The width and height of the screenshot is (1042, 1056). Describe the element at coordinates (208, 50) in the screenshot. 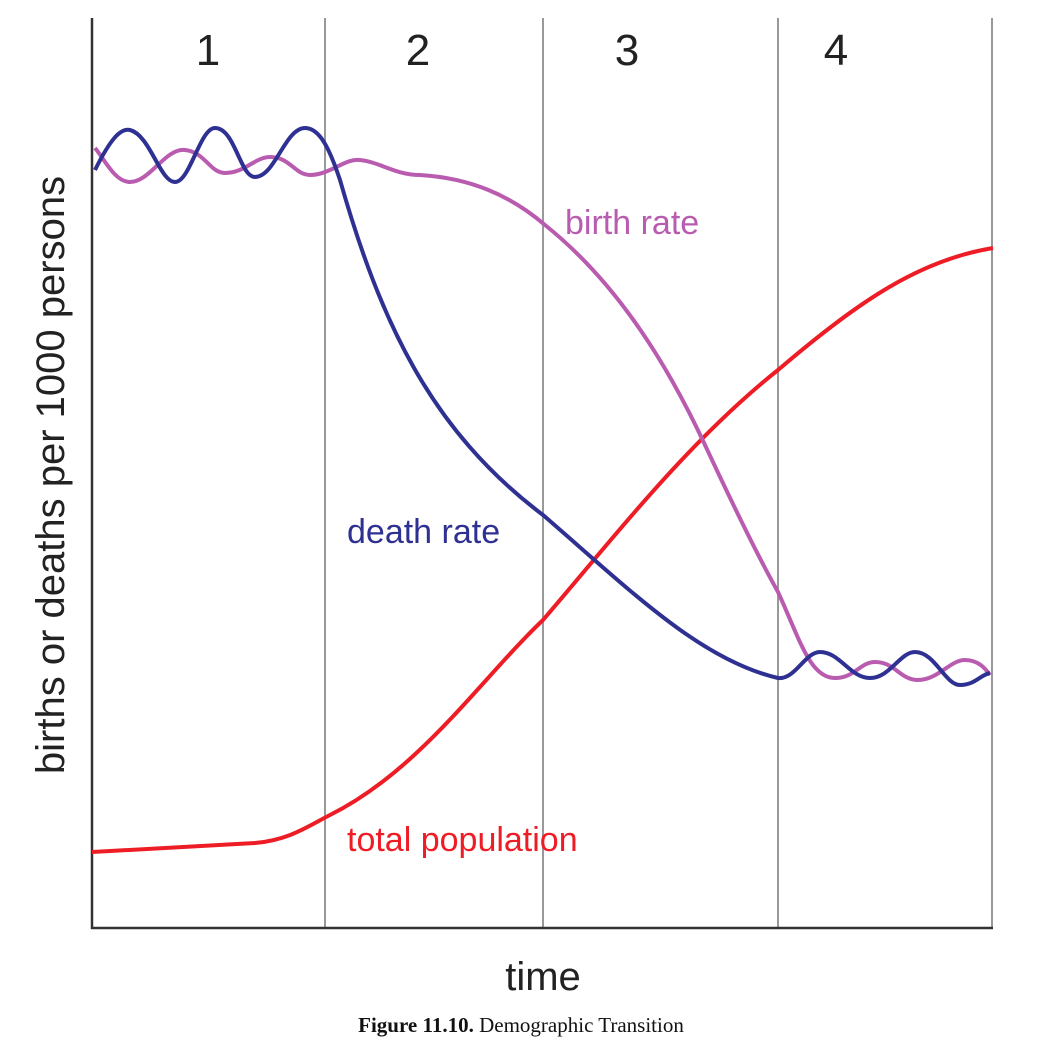

I see `stage-label: 1` at that location.